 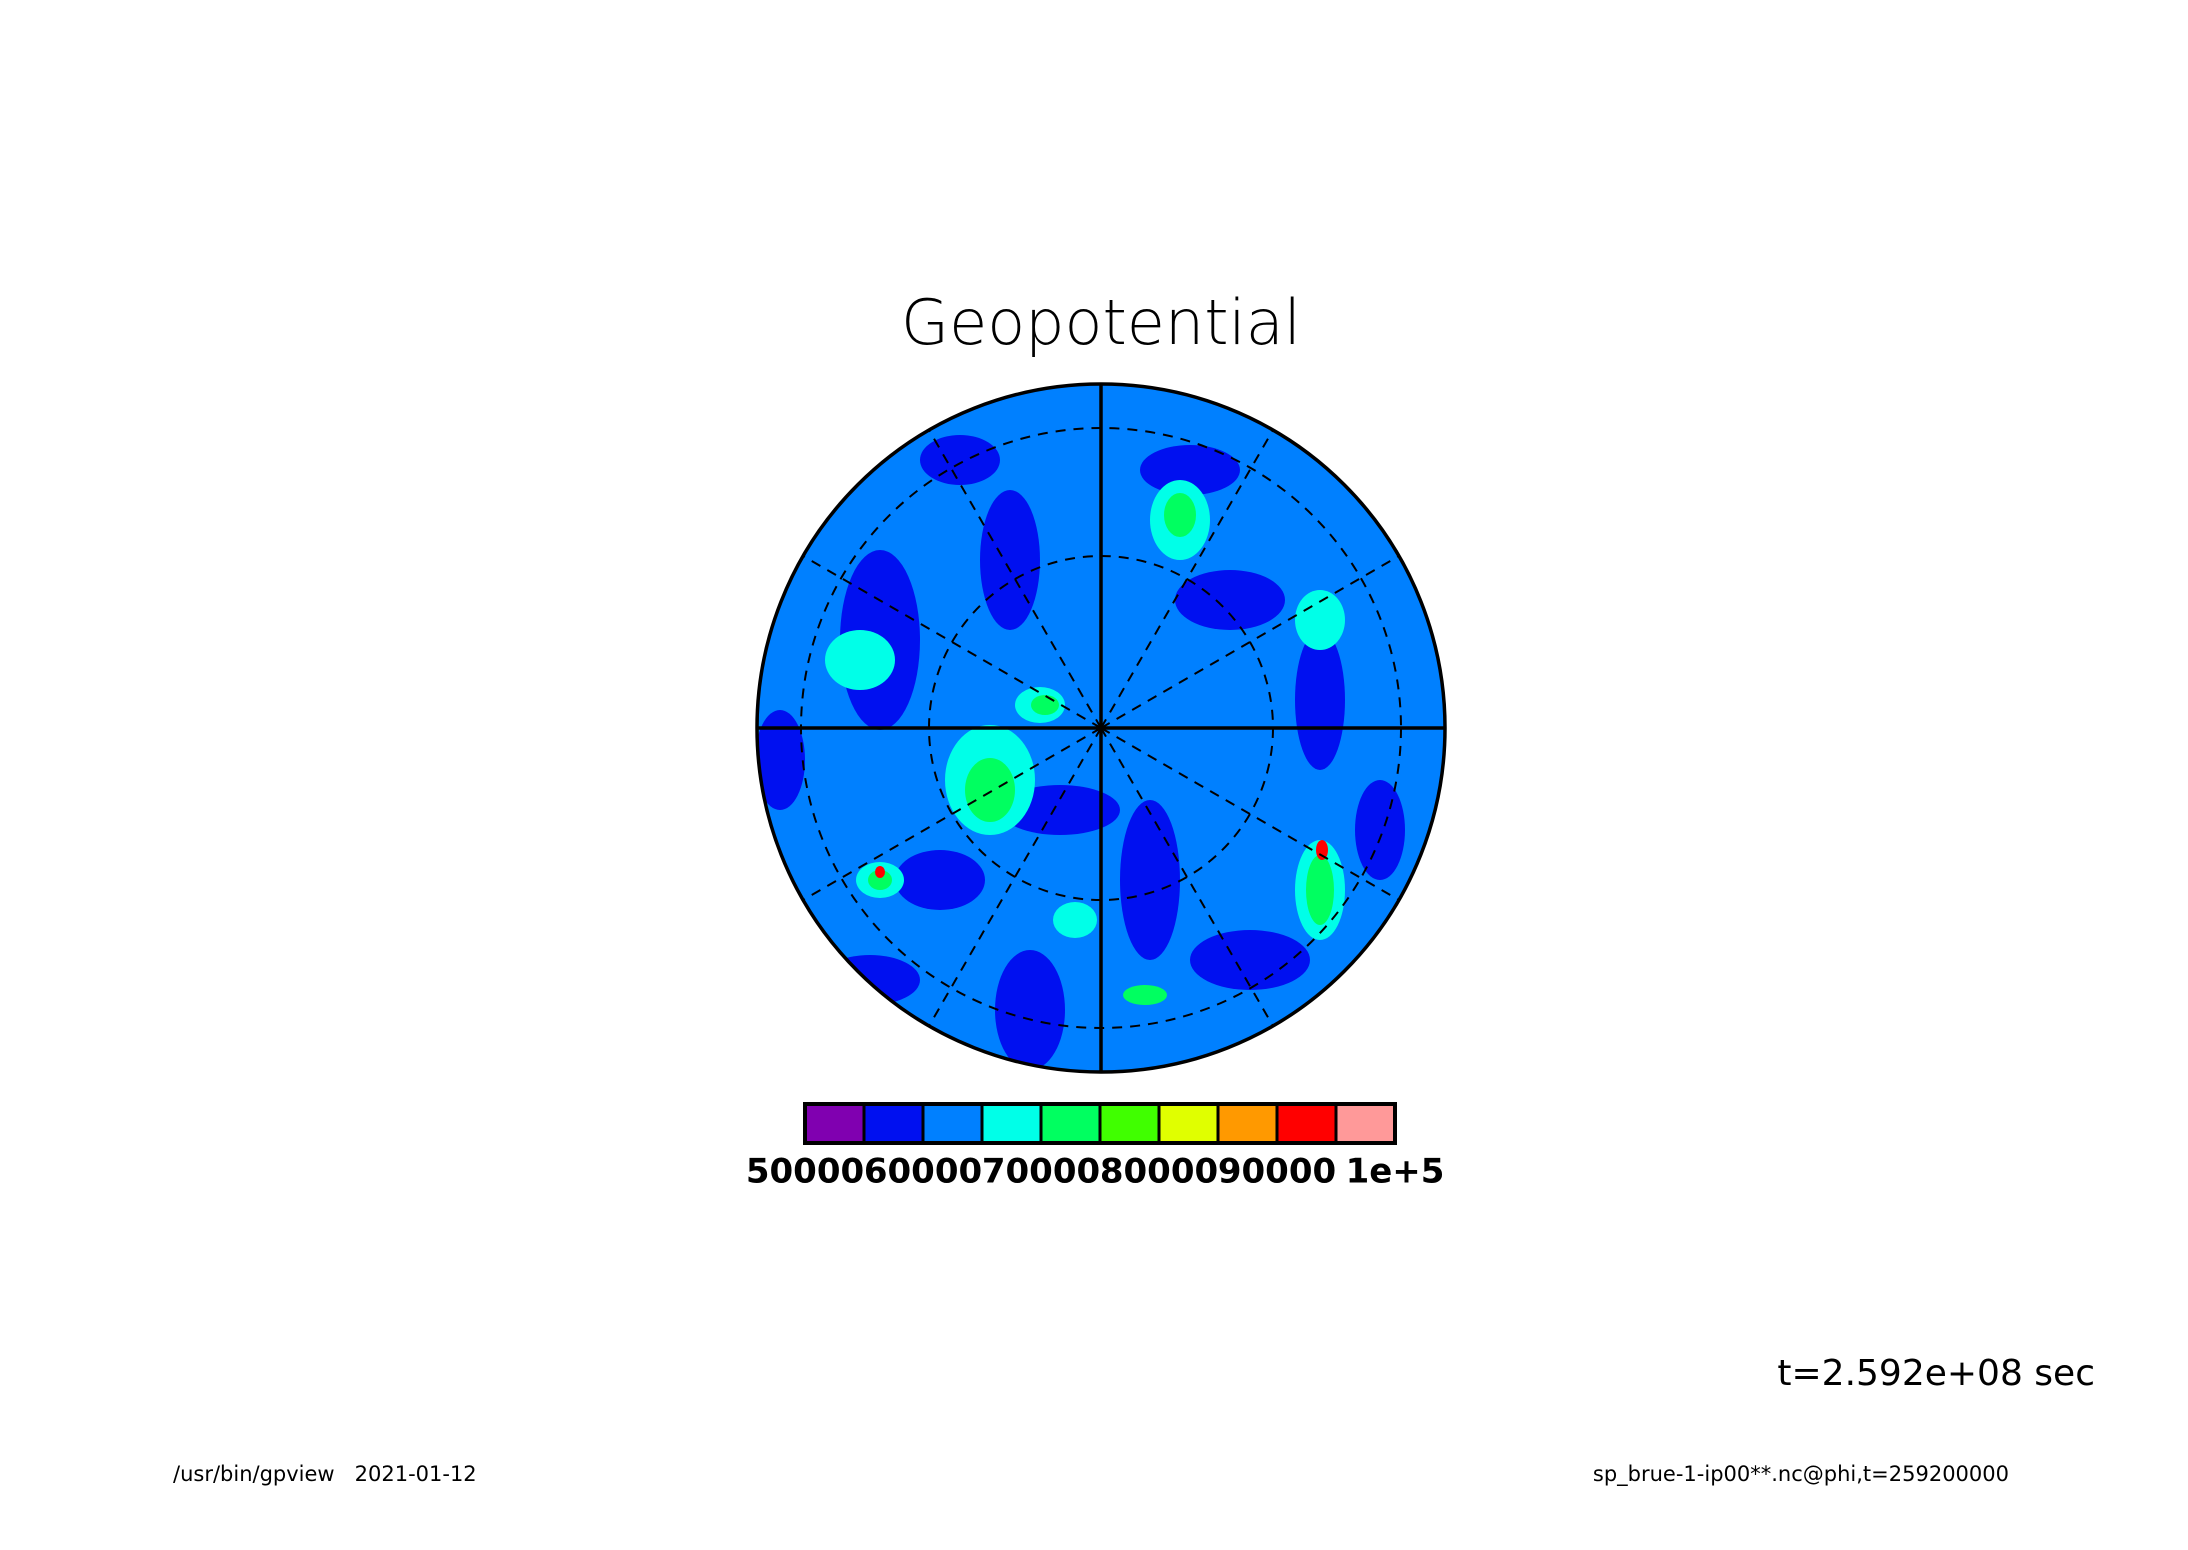 What do you see at coordinates (1936, 1373) in the screenshot?
I see `time-annotation: t=2.592e+08 sec` at bounding box center [1936, 1373].